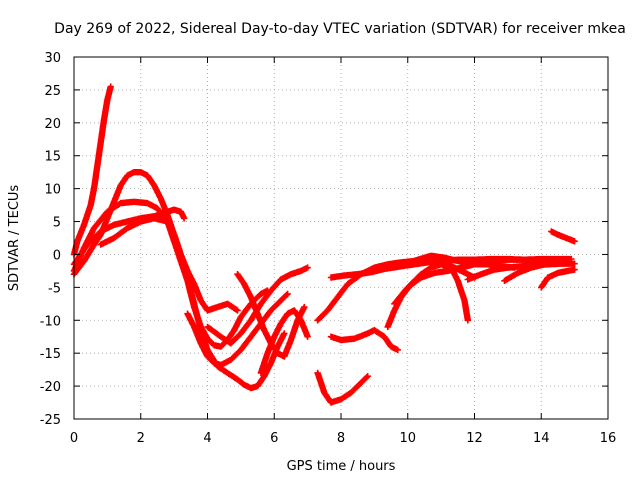 This screenshot has height=480, width=640. What do you see at coordinates (50, 354) in the screenshot?
I see `y-tick-label: -15` at bounding box center [50, 354].